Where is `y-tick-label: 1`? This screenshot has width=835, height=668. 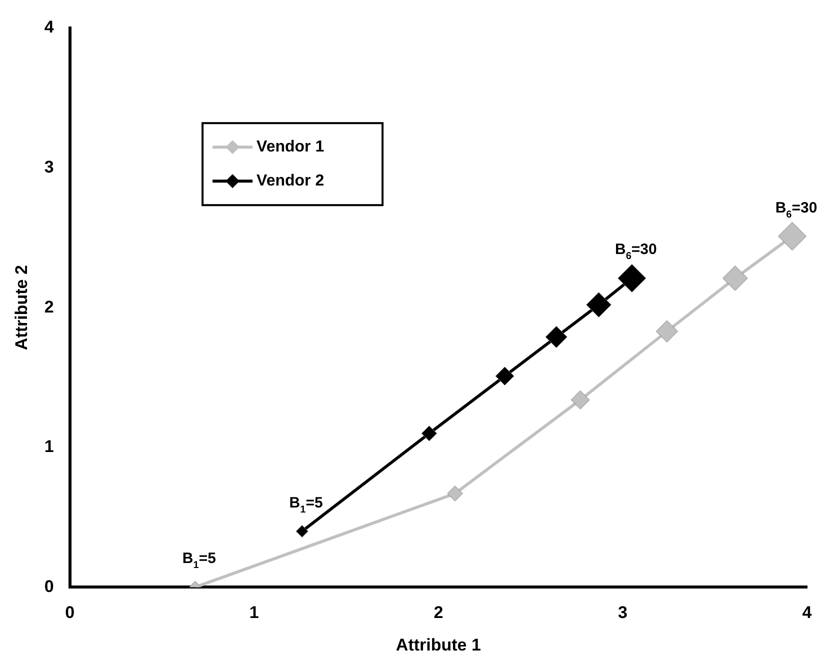 y-tick-label: 1 is located at coordinates (49, 446).